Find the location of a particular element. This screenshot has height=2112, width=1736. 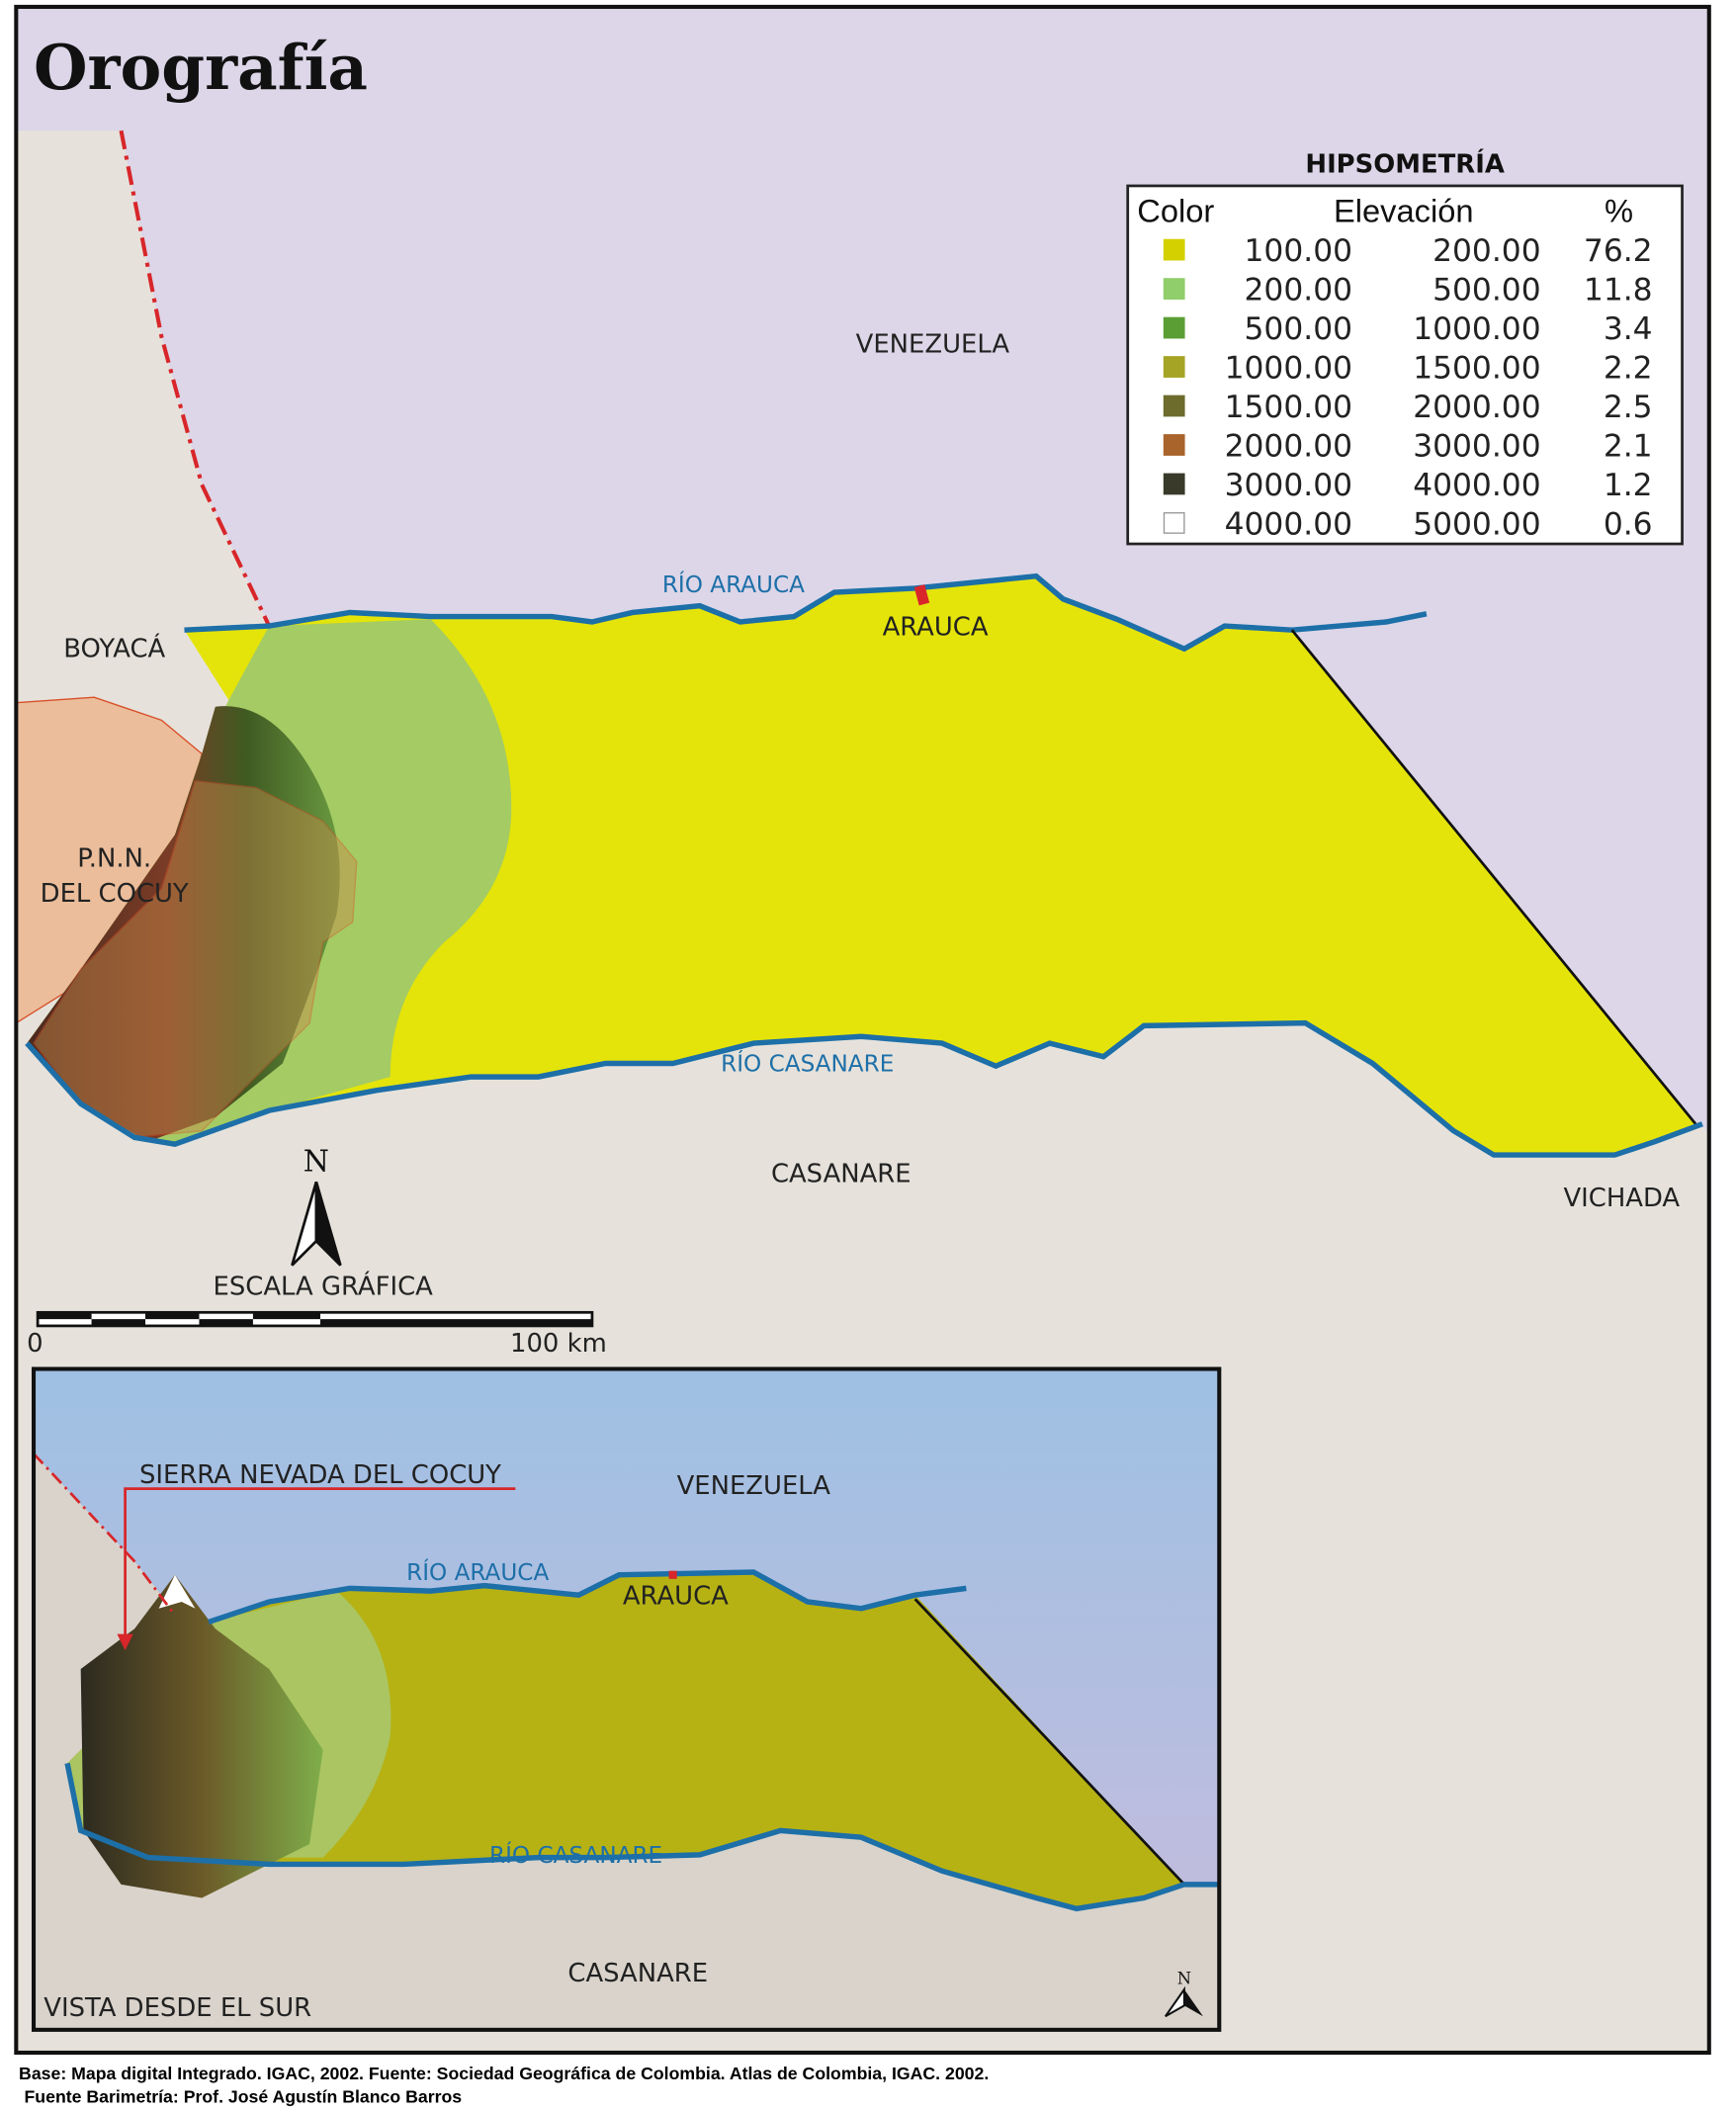

legend-pct: 2.1 is located at coordinates (1628, 447).